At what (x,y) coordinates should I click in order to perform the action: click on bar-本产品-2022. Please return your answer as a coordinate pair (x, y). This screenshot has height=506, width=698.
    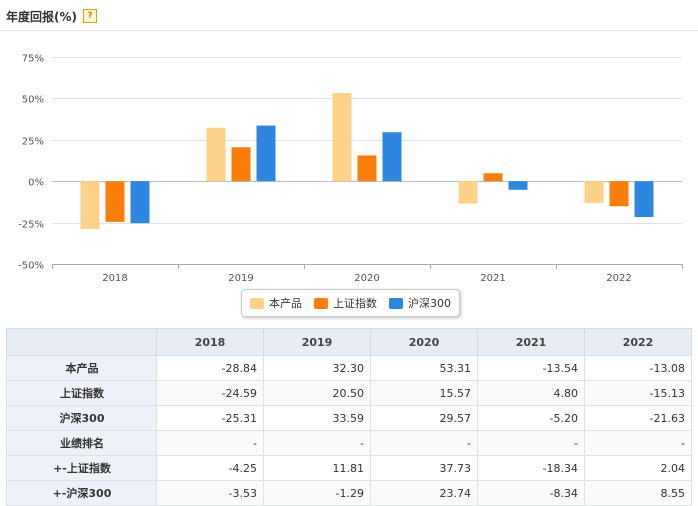
    Looking at the image, I should click on (594, 192).